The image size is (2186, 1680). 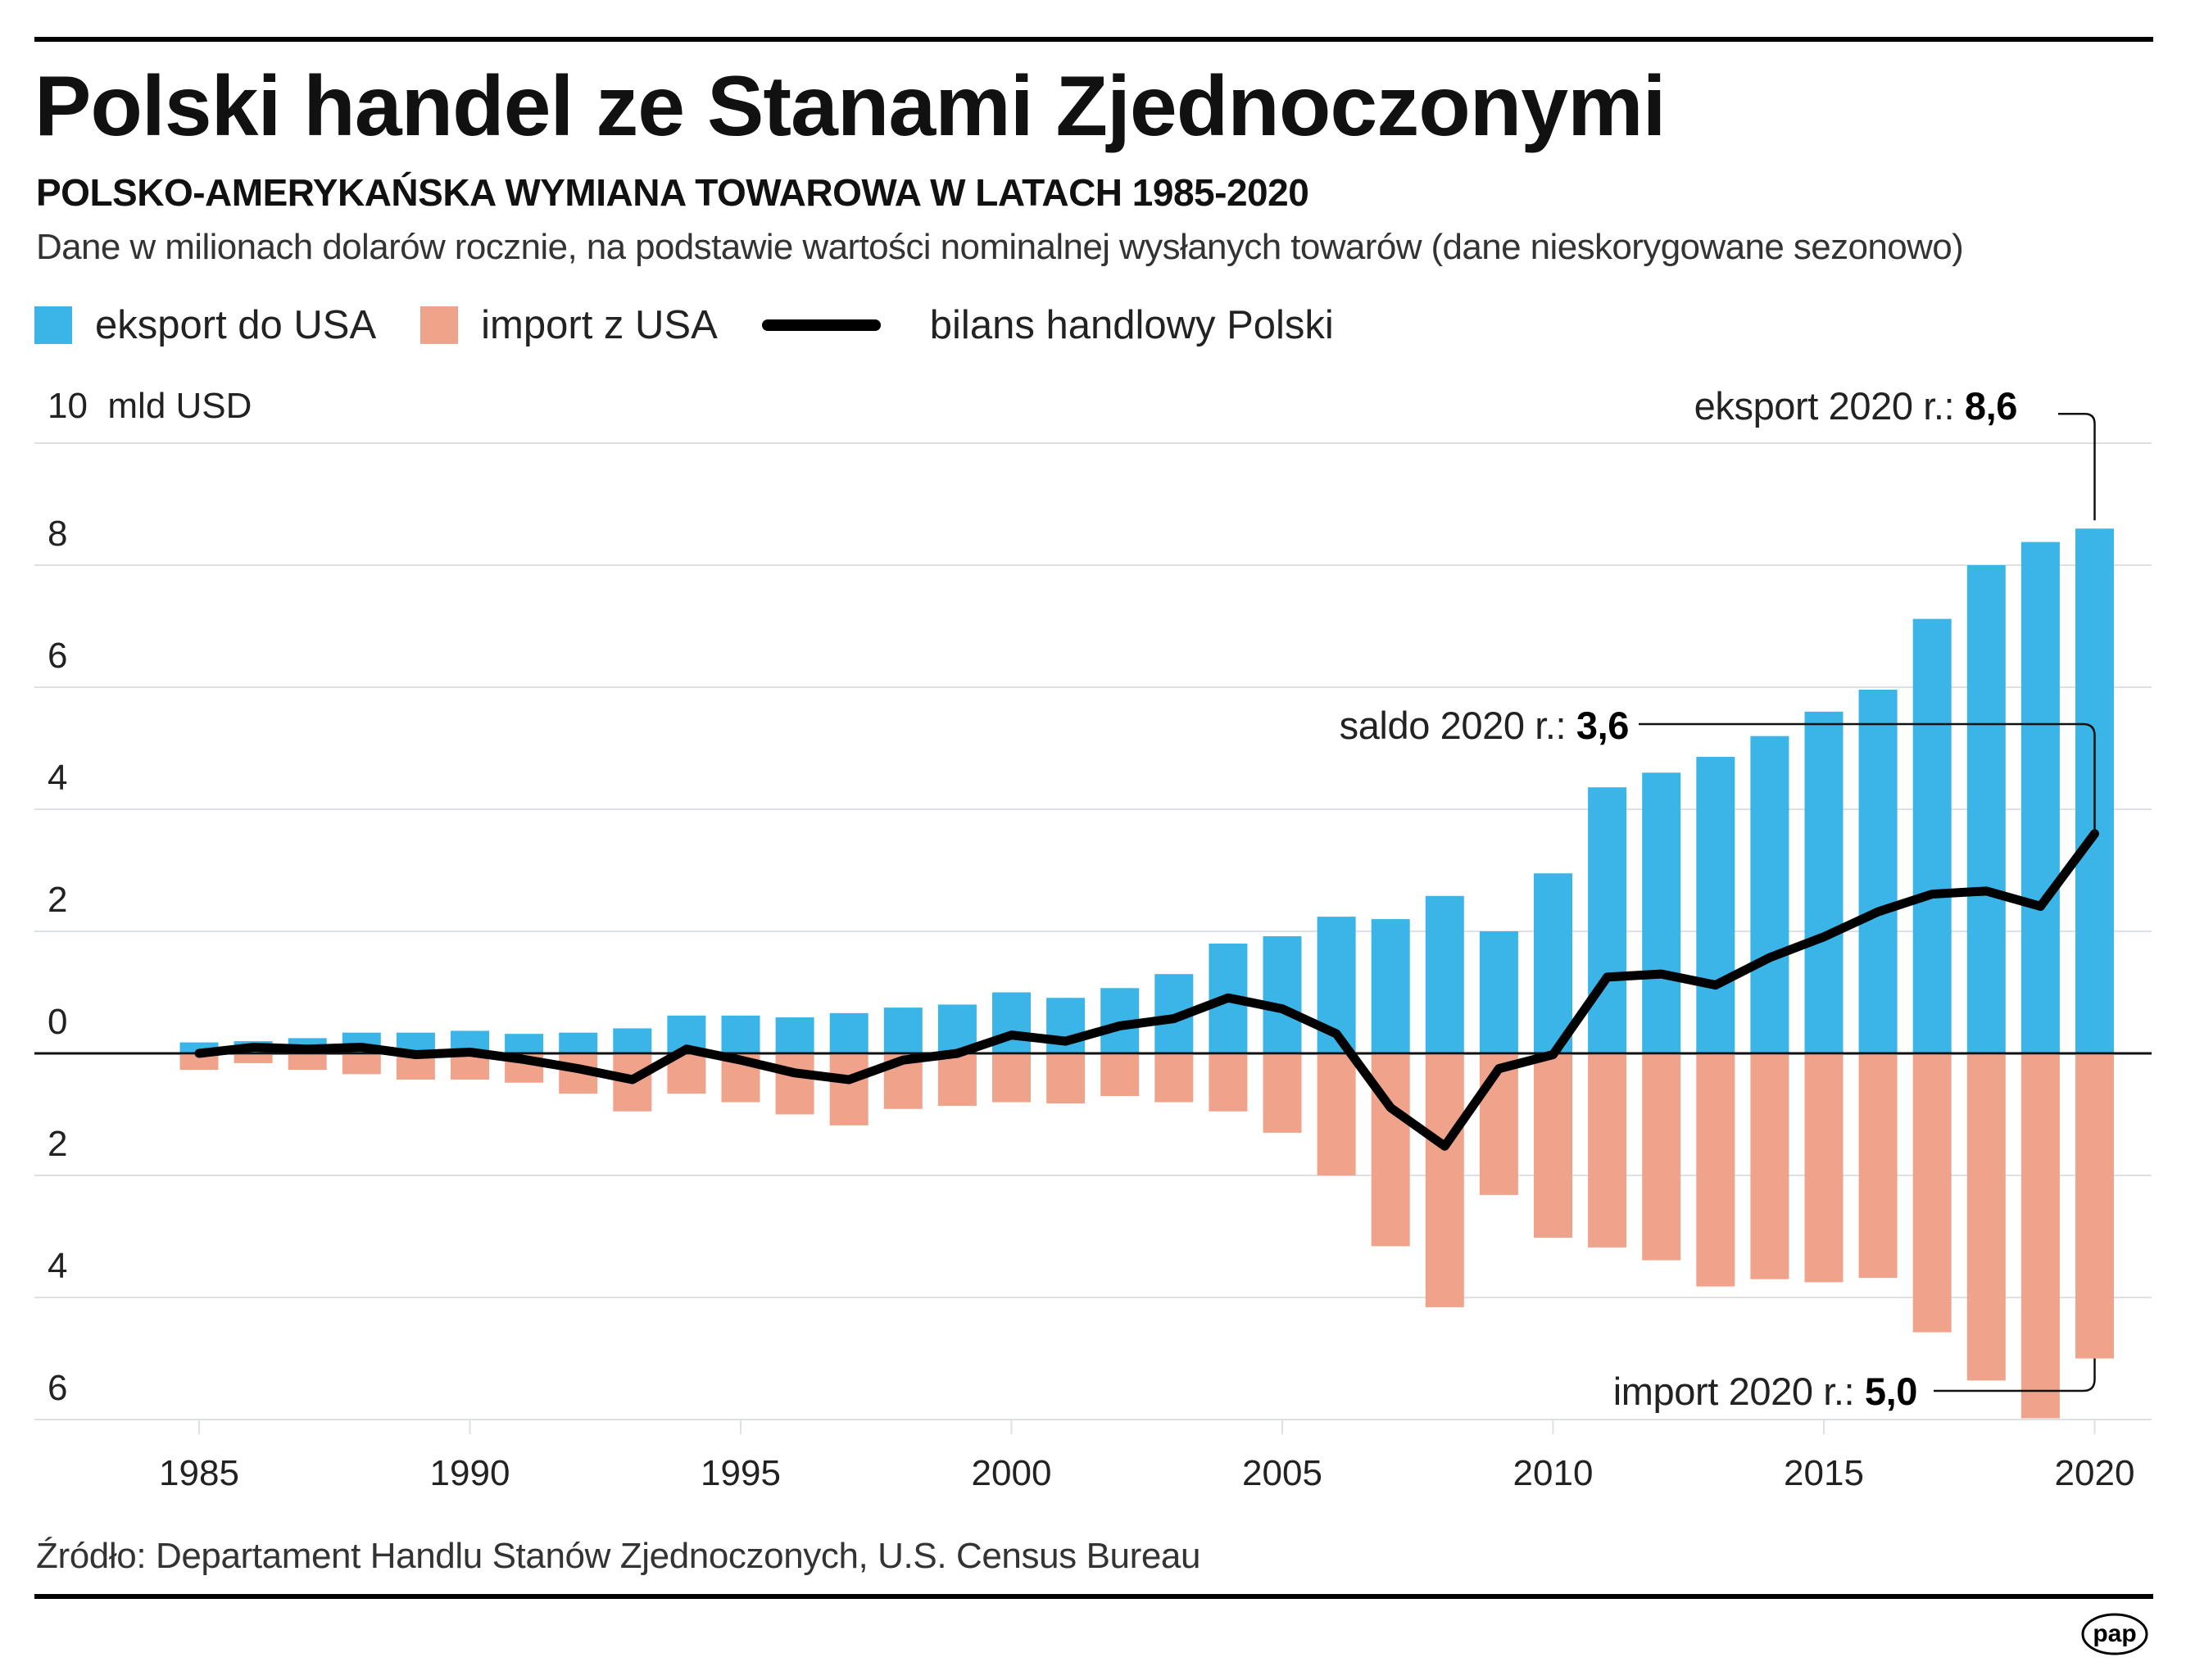 What do you see at coordinates (821, 325) in the screenshot?
I see `legend-swatch-balance` at bounding box center [821, 325].